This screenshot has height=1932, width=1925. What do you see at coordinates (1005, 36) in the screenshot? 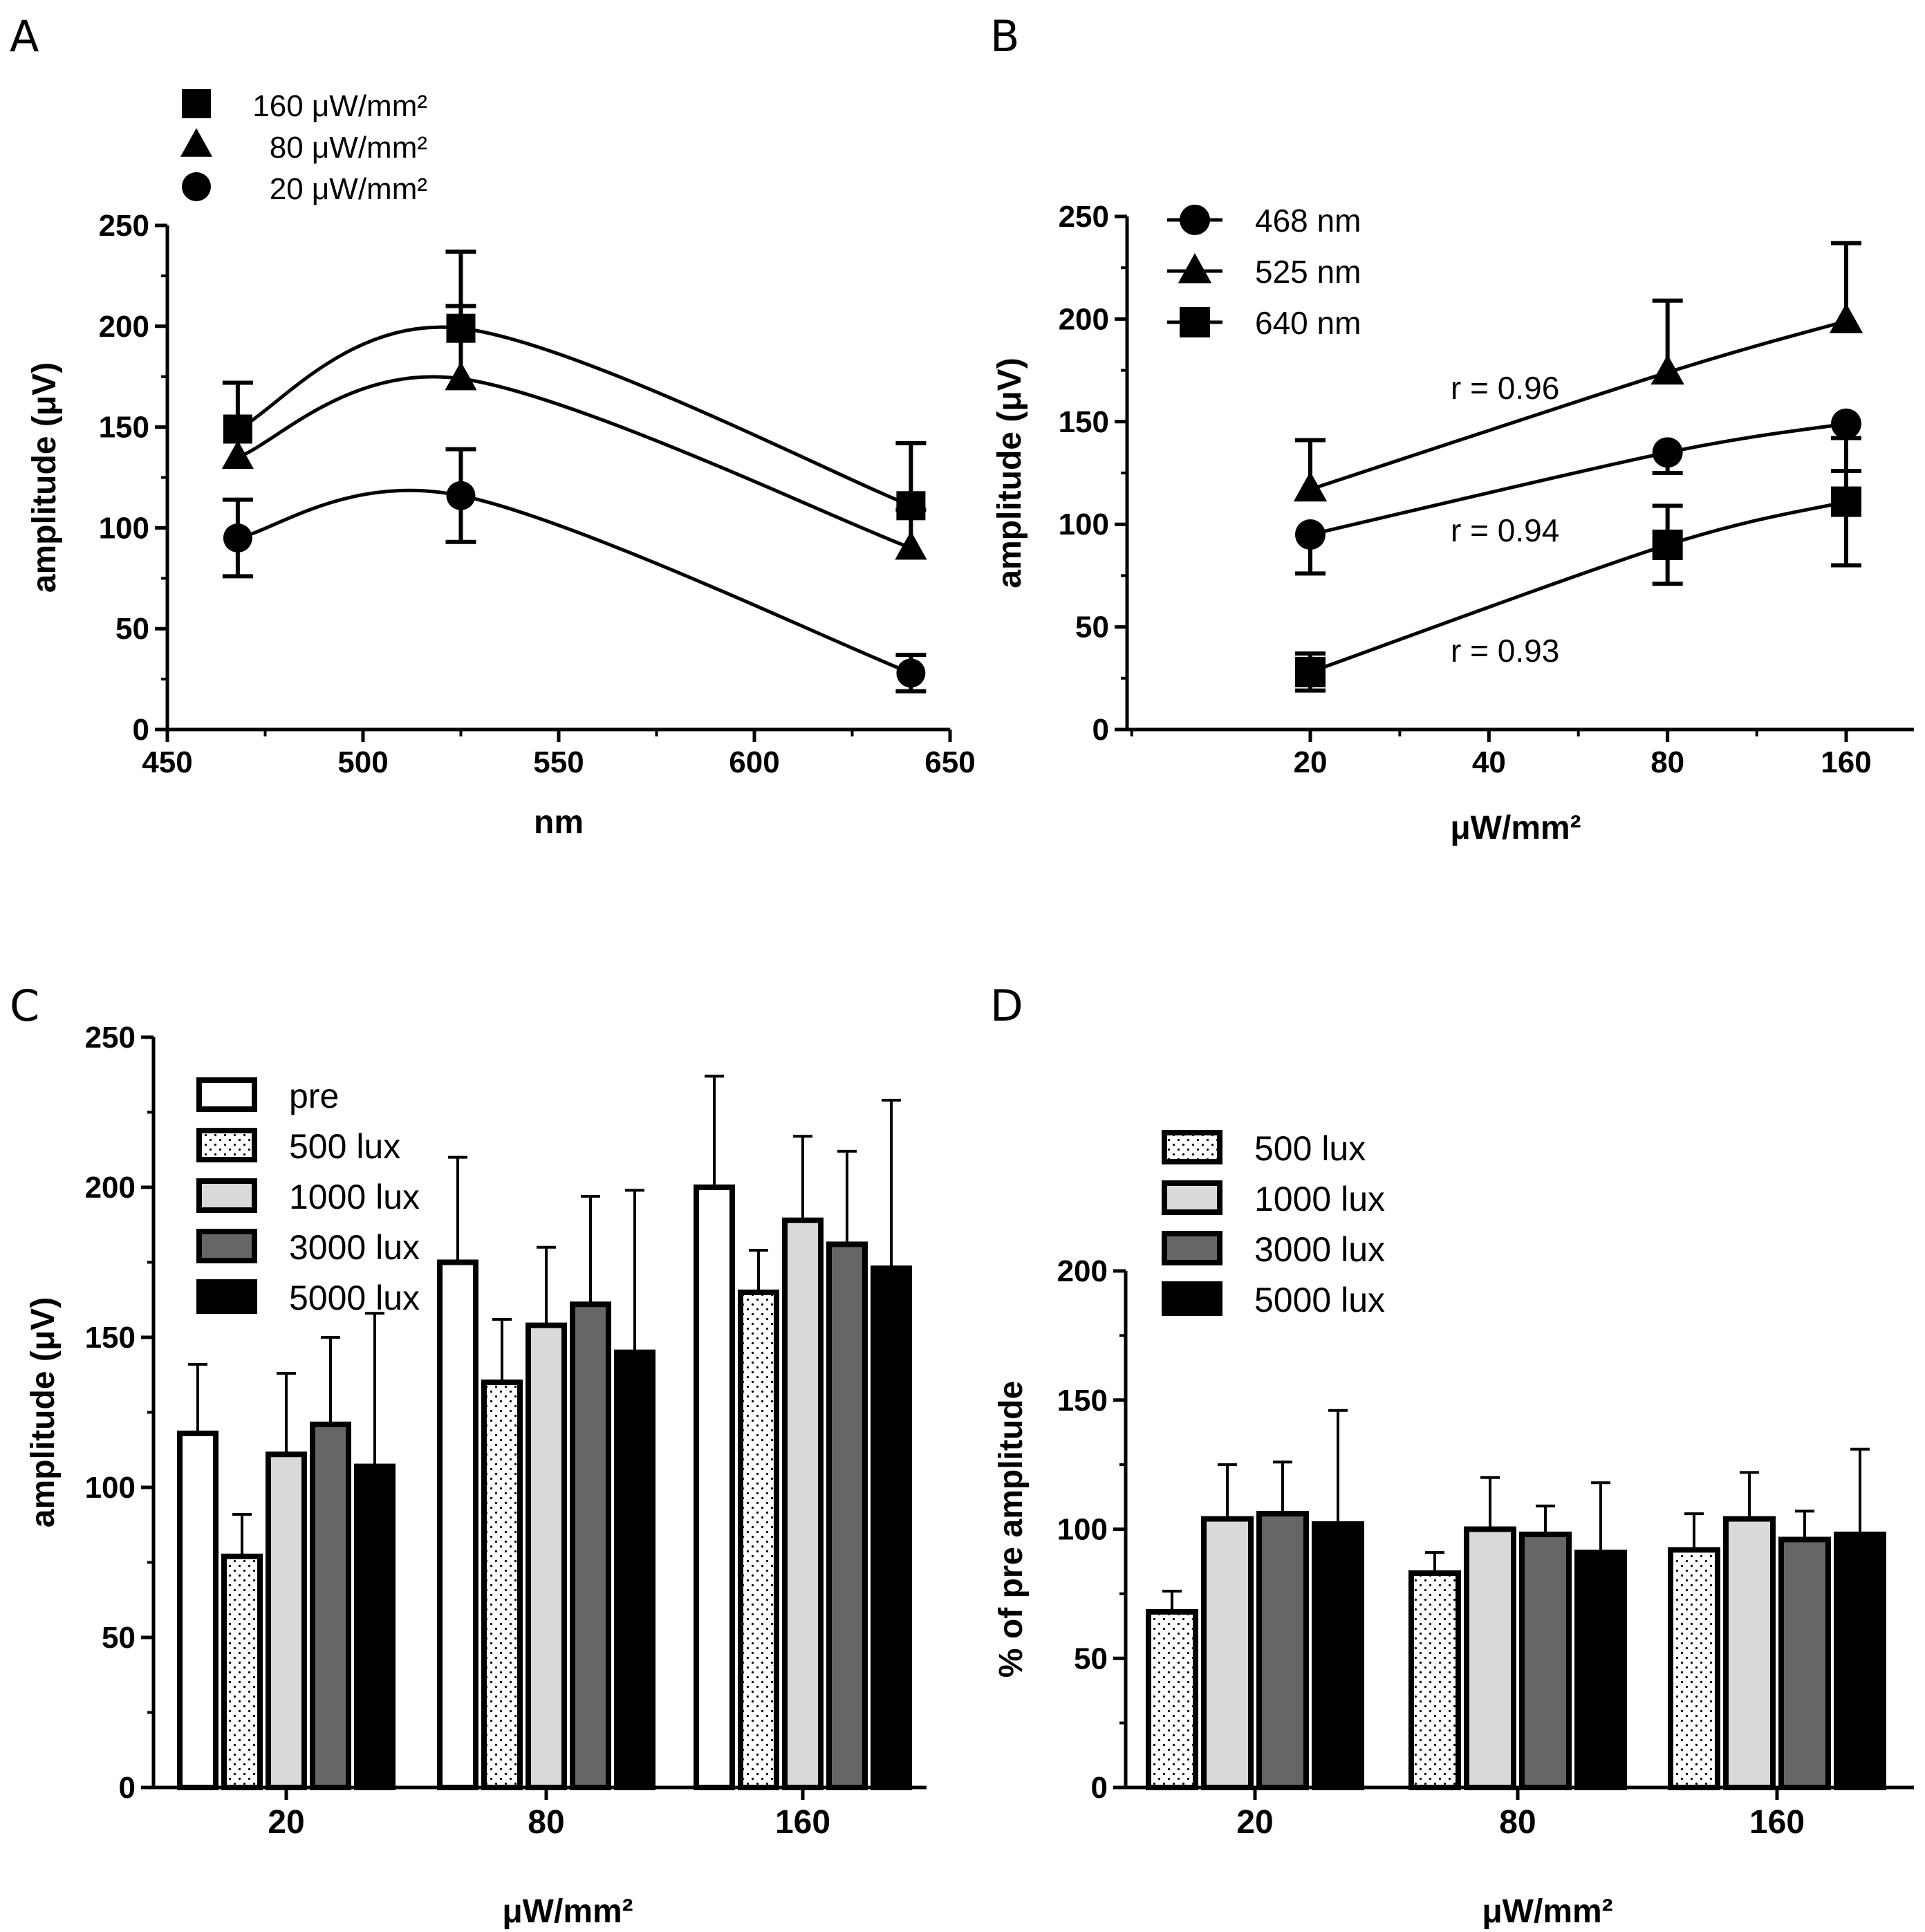
I see `panel-label-b: B` at bounding box center [1005, 36].